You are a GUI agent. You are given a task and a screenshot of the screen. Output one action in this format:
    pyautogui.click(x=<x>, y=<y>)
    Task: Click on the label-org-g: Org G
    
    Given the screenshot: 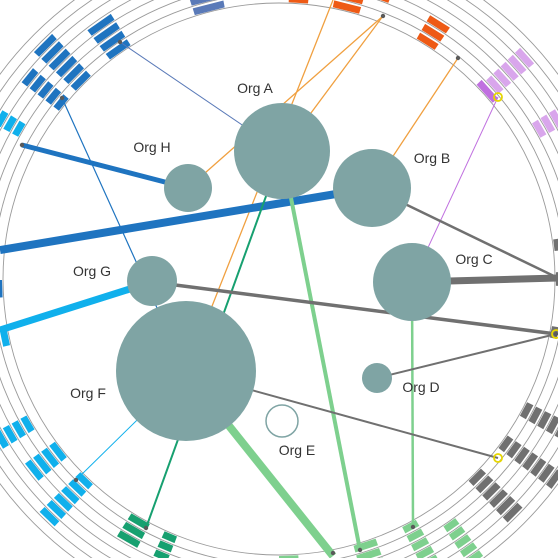 What is the action you would take?
    pyautogui.click(x=92, y=271)
    